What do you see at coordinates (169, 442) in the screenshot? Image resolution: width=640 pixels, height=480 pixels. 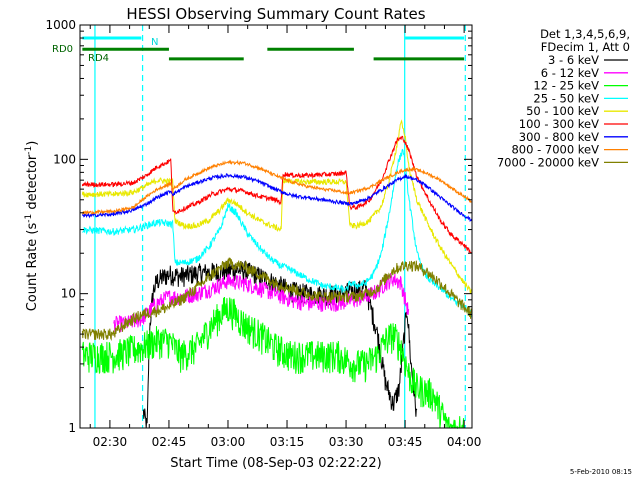 I see `x-tick-label: 02:45` at bounding box center [169, 442].